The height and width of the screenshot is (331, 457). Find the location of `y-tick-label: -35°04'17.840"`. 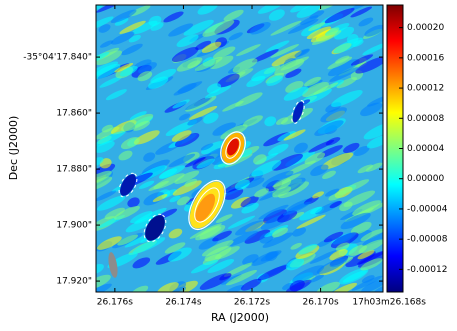

y-tick-label: -35°04'17.840" is located at coordinates (57, 58).